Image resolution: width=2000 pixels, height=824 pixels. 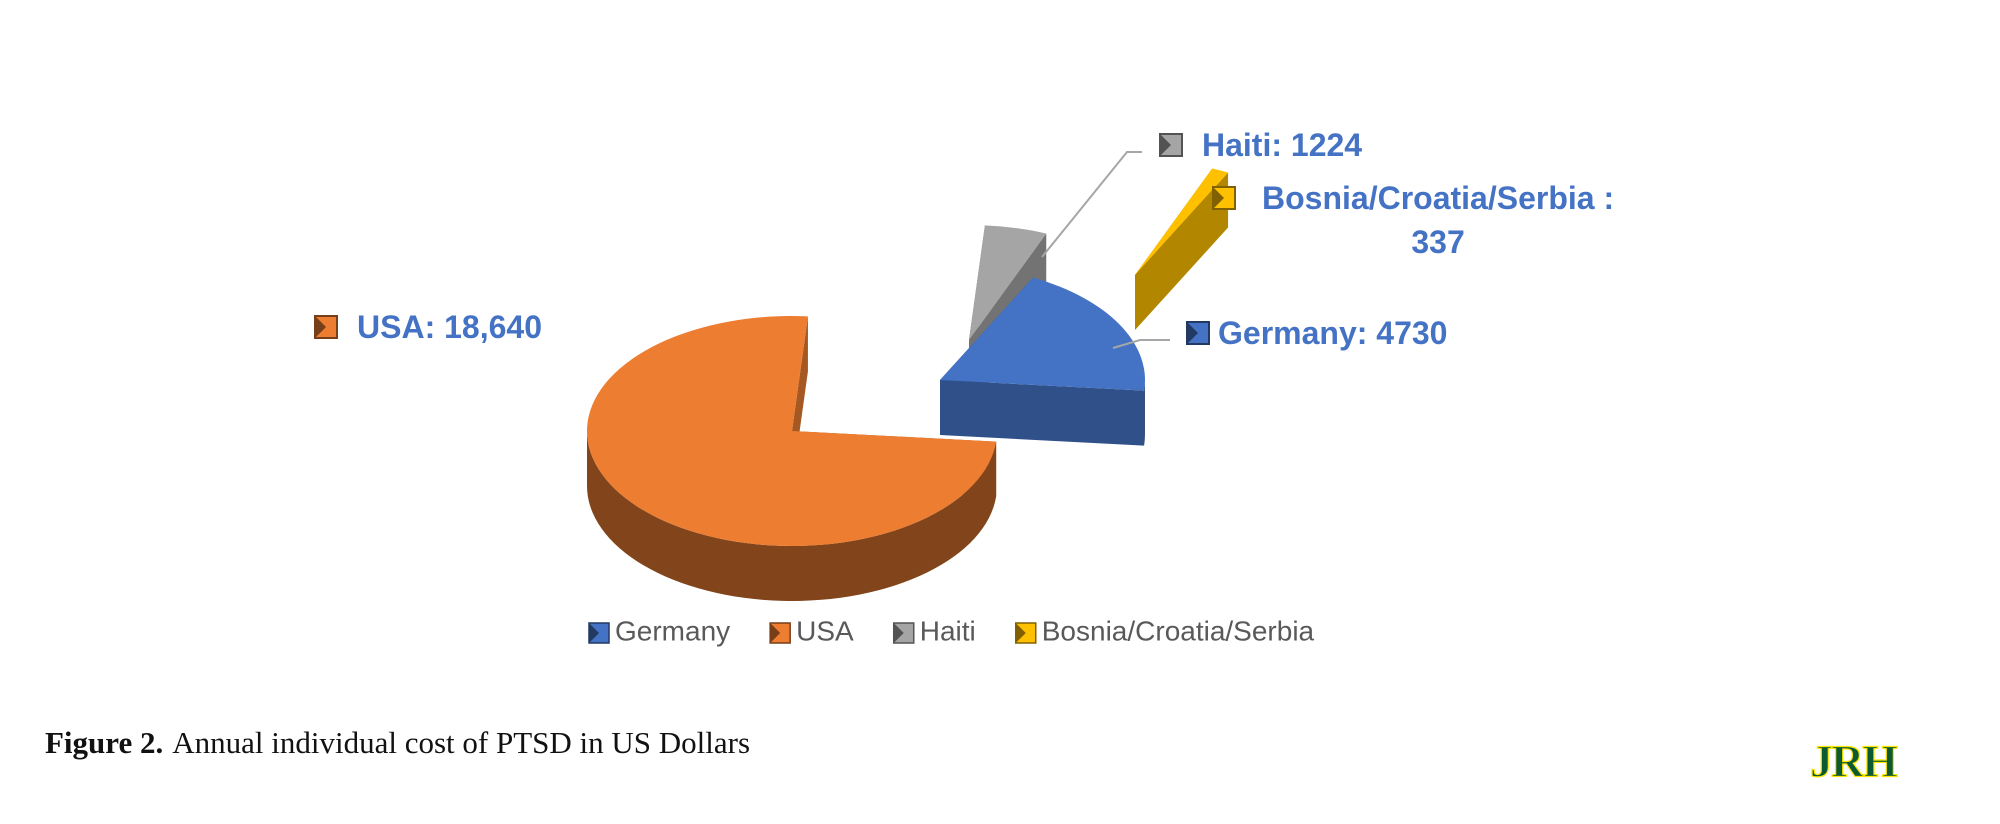 What do you see at coordinates (825, 630) in the screenshot?
I see `legend-label: USA` at bounding box center [825, 630].